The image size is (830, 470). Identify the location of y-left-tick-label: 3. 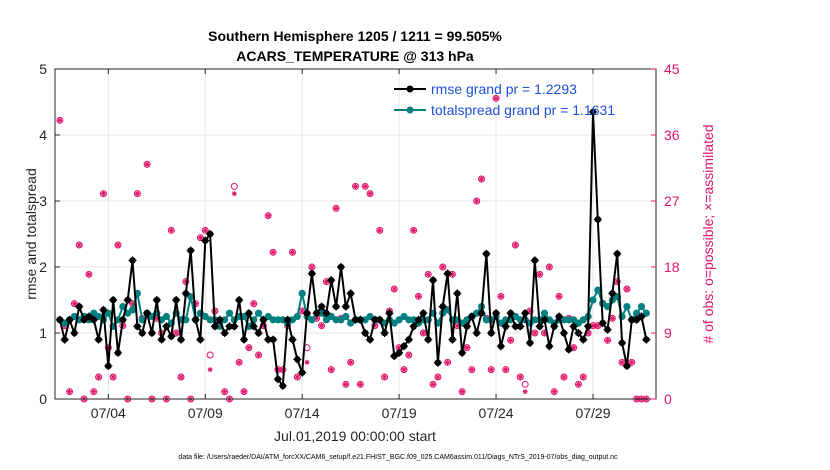
(43, 201).